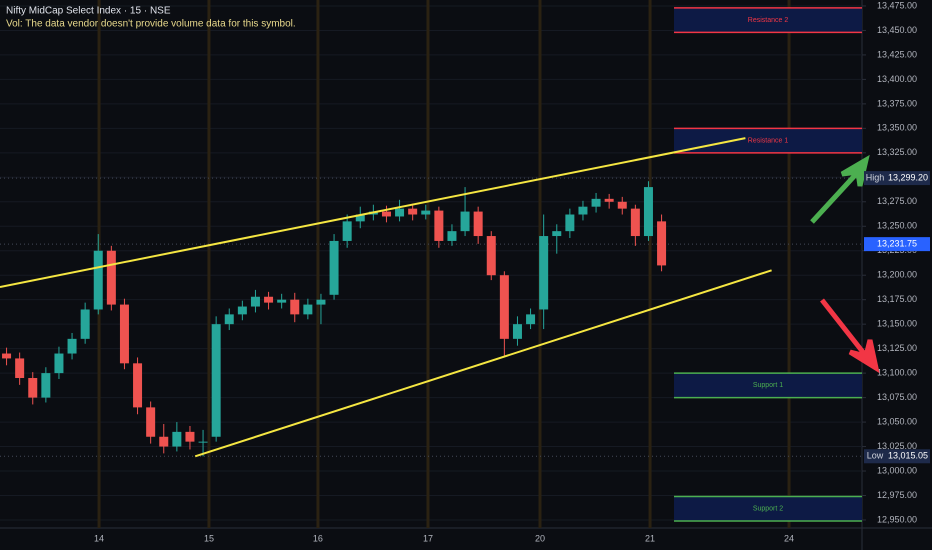  What do you see at coordinates (897, 5) in the screenshot?
I see `y-tick-label: 13,475.00` at bounding box center [897, 5].